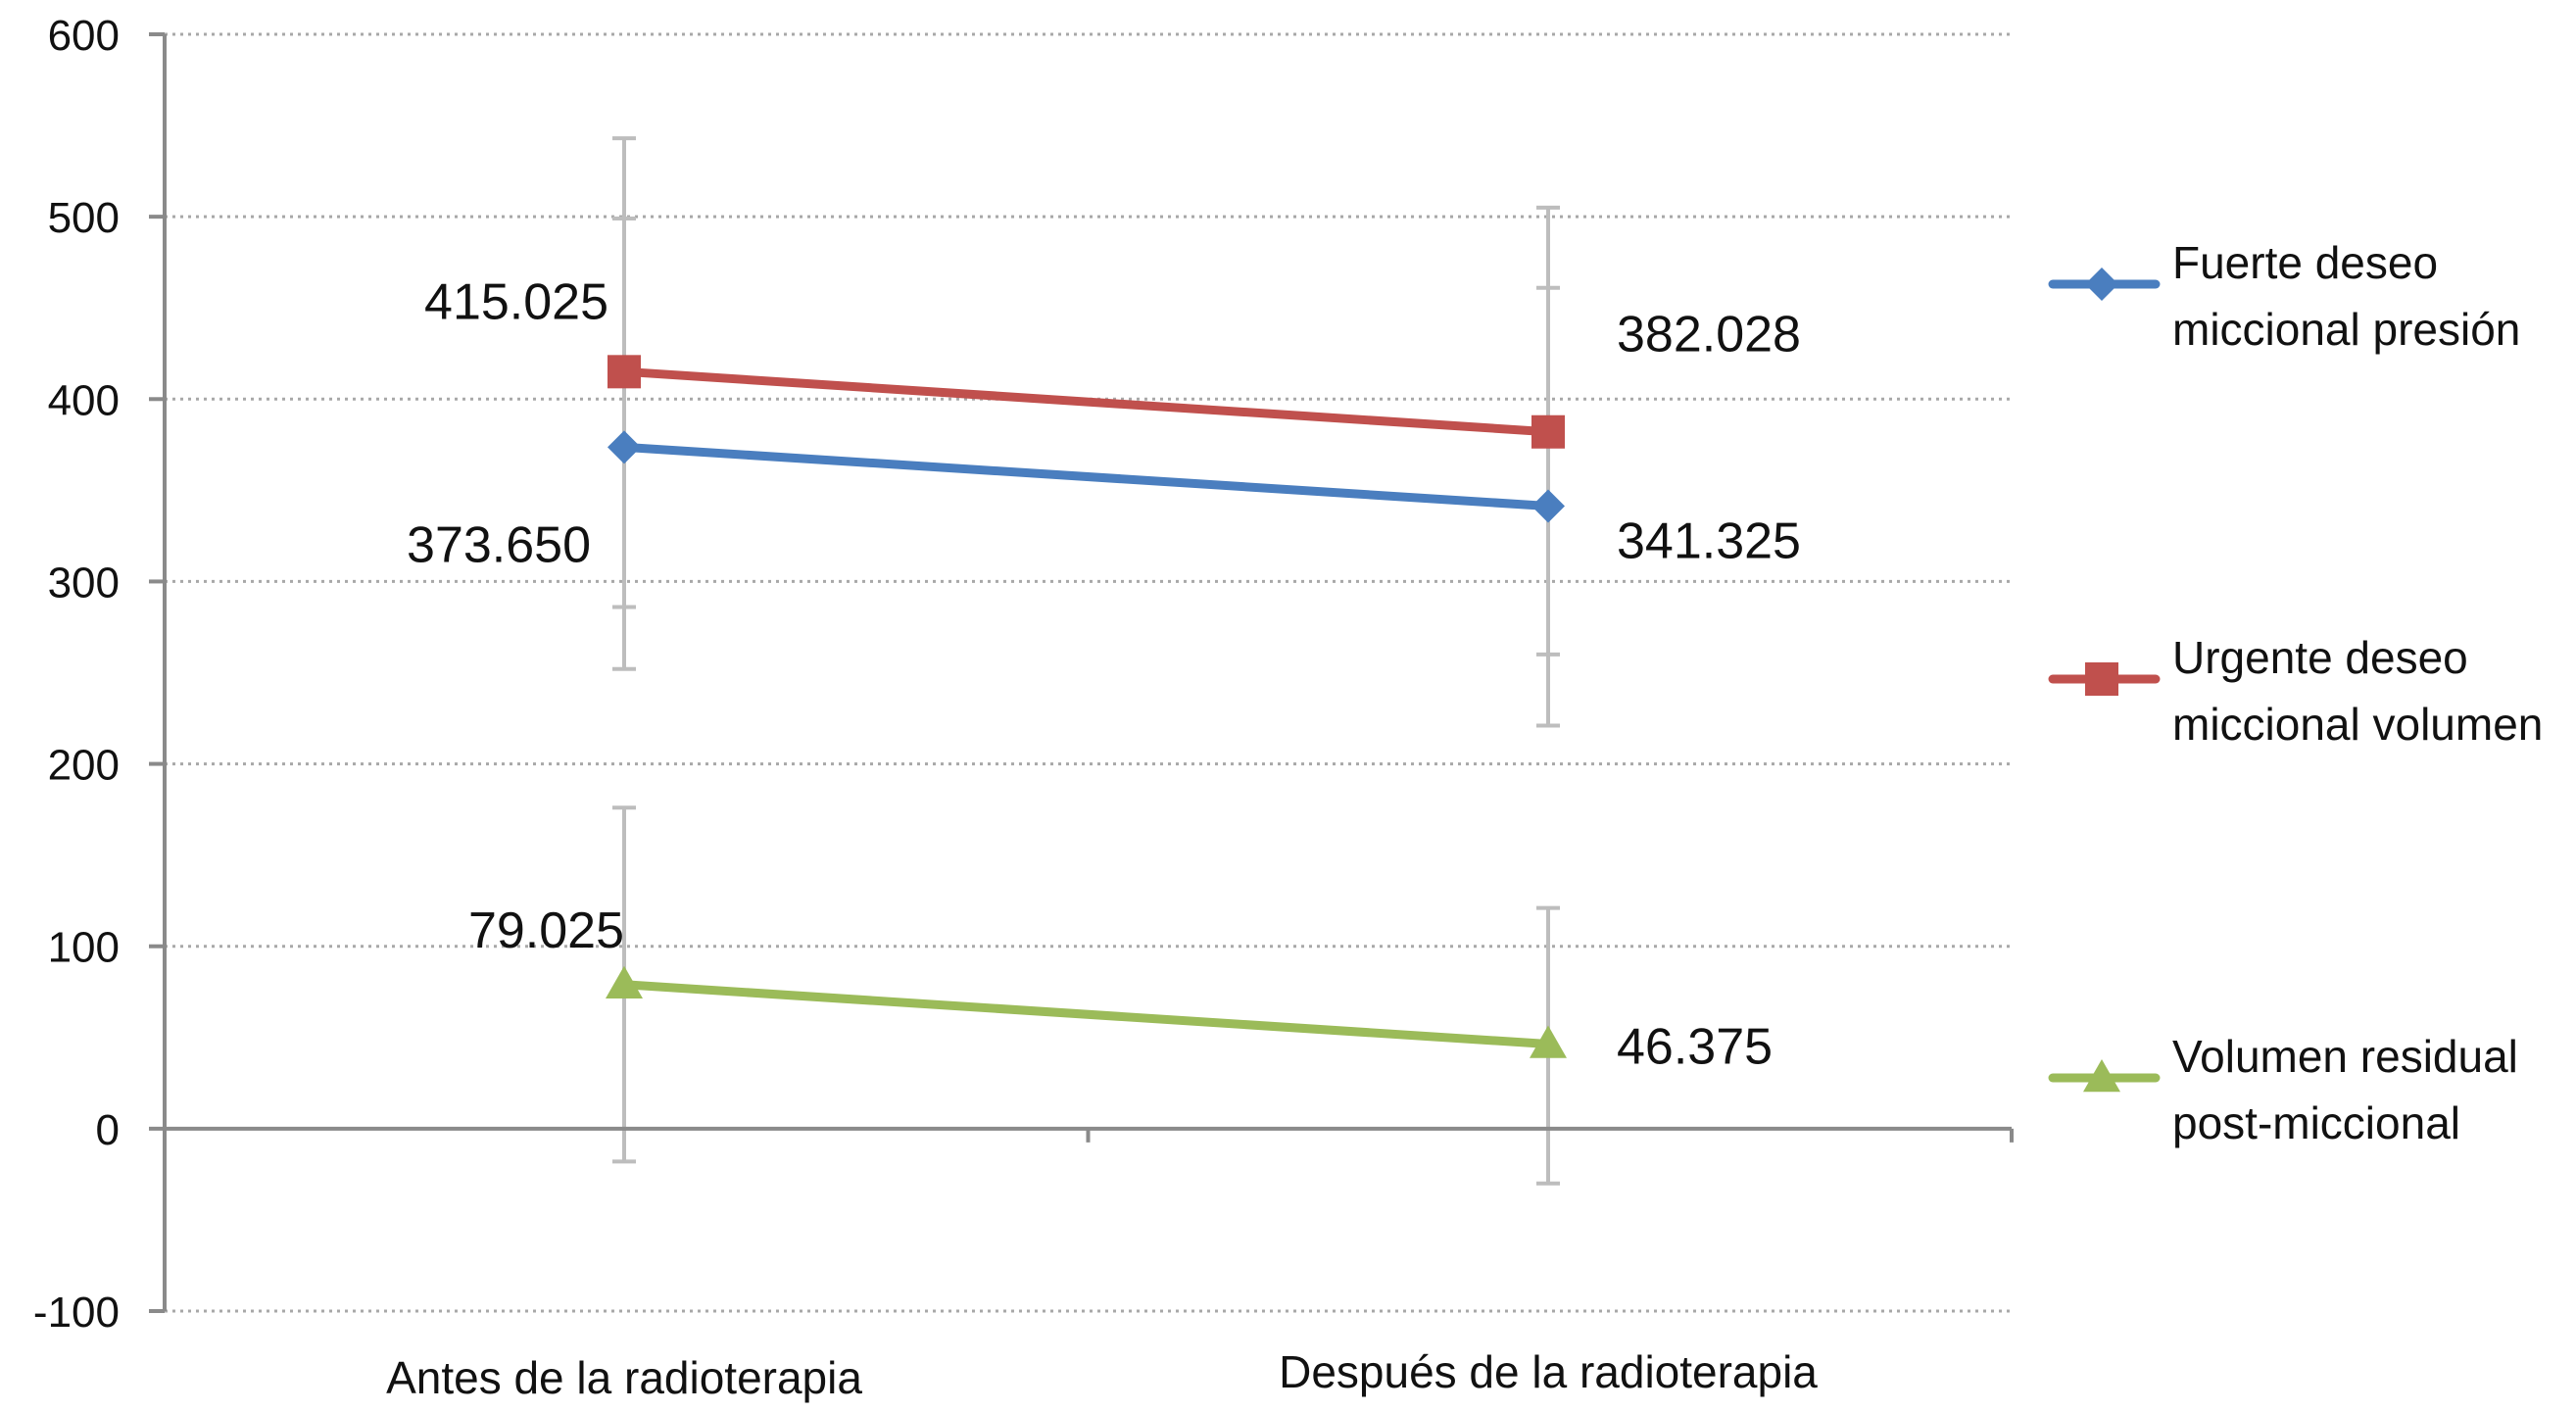 Image resolution: width=2576 pixels, height=1412 pixels. I want to click on data-label: 79.025, so click(546, 931).